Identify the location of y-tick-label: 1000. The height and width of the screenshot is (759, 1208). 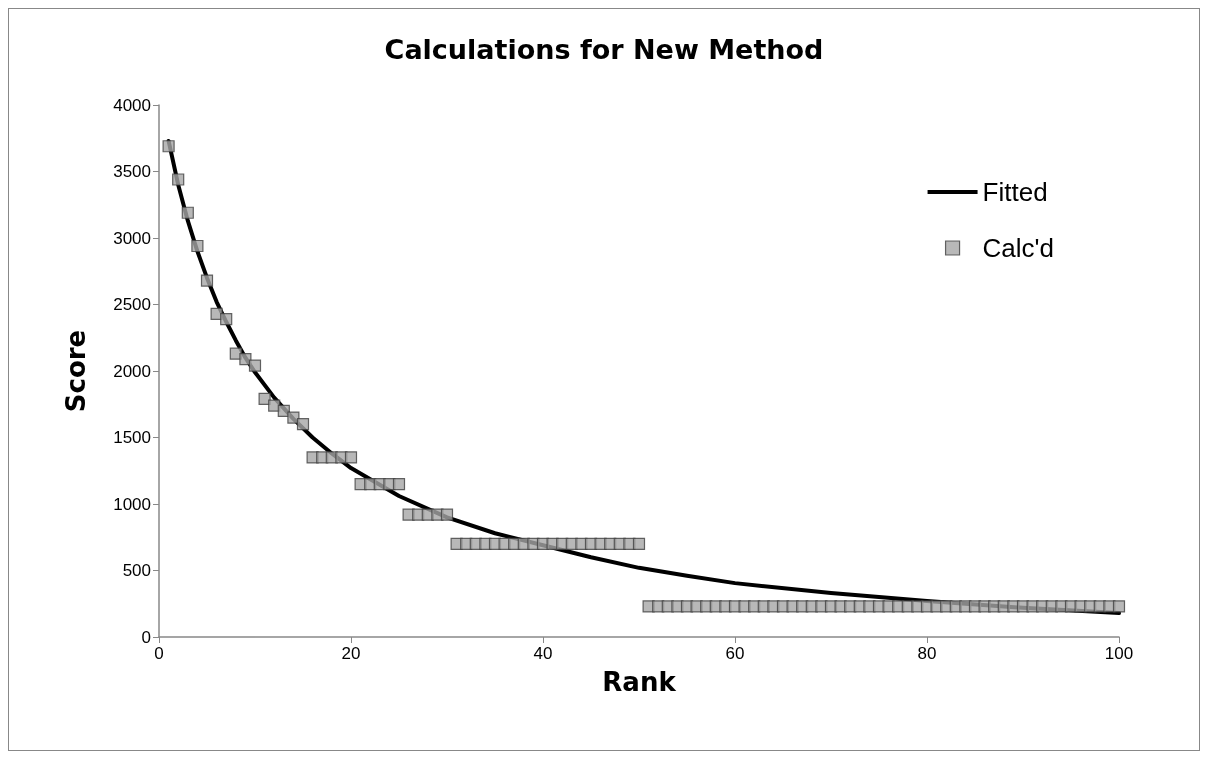
(132, 504).